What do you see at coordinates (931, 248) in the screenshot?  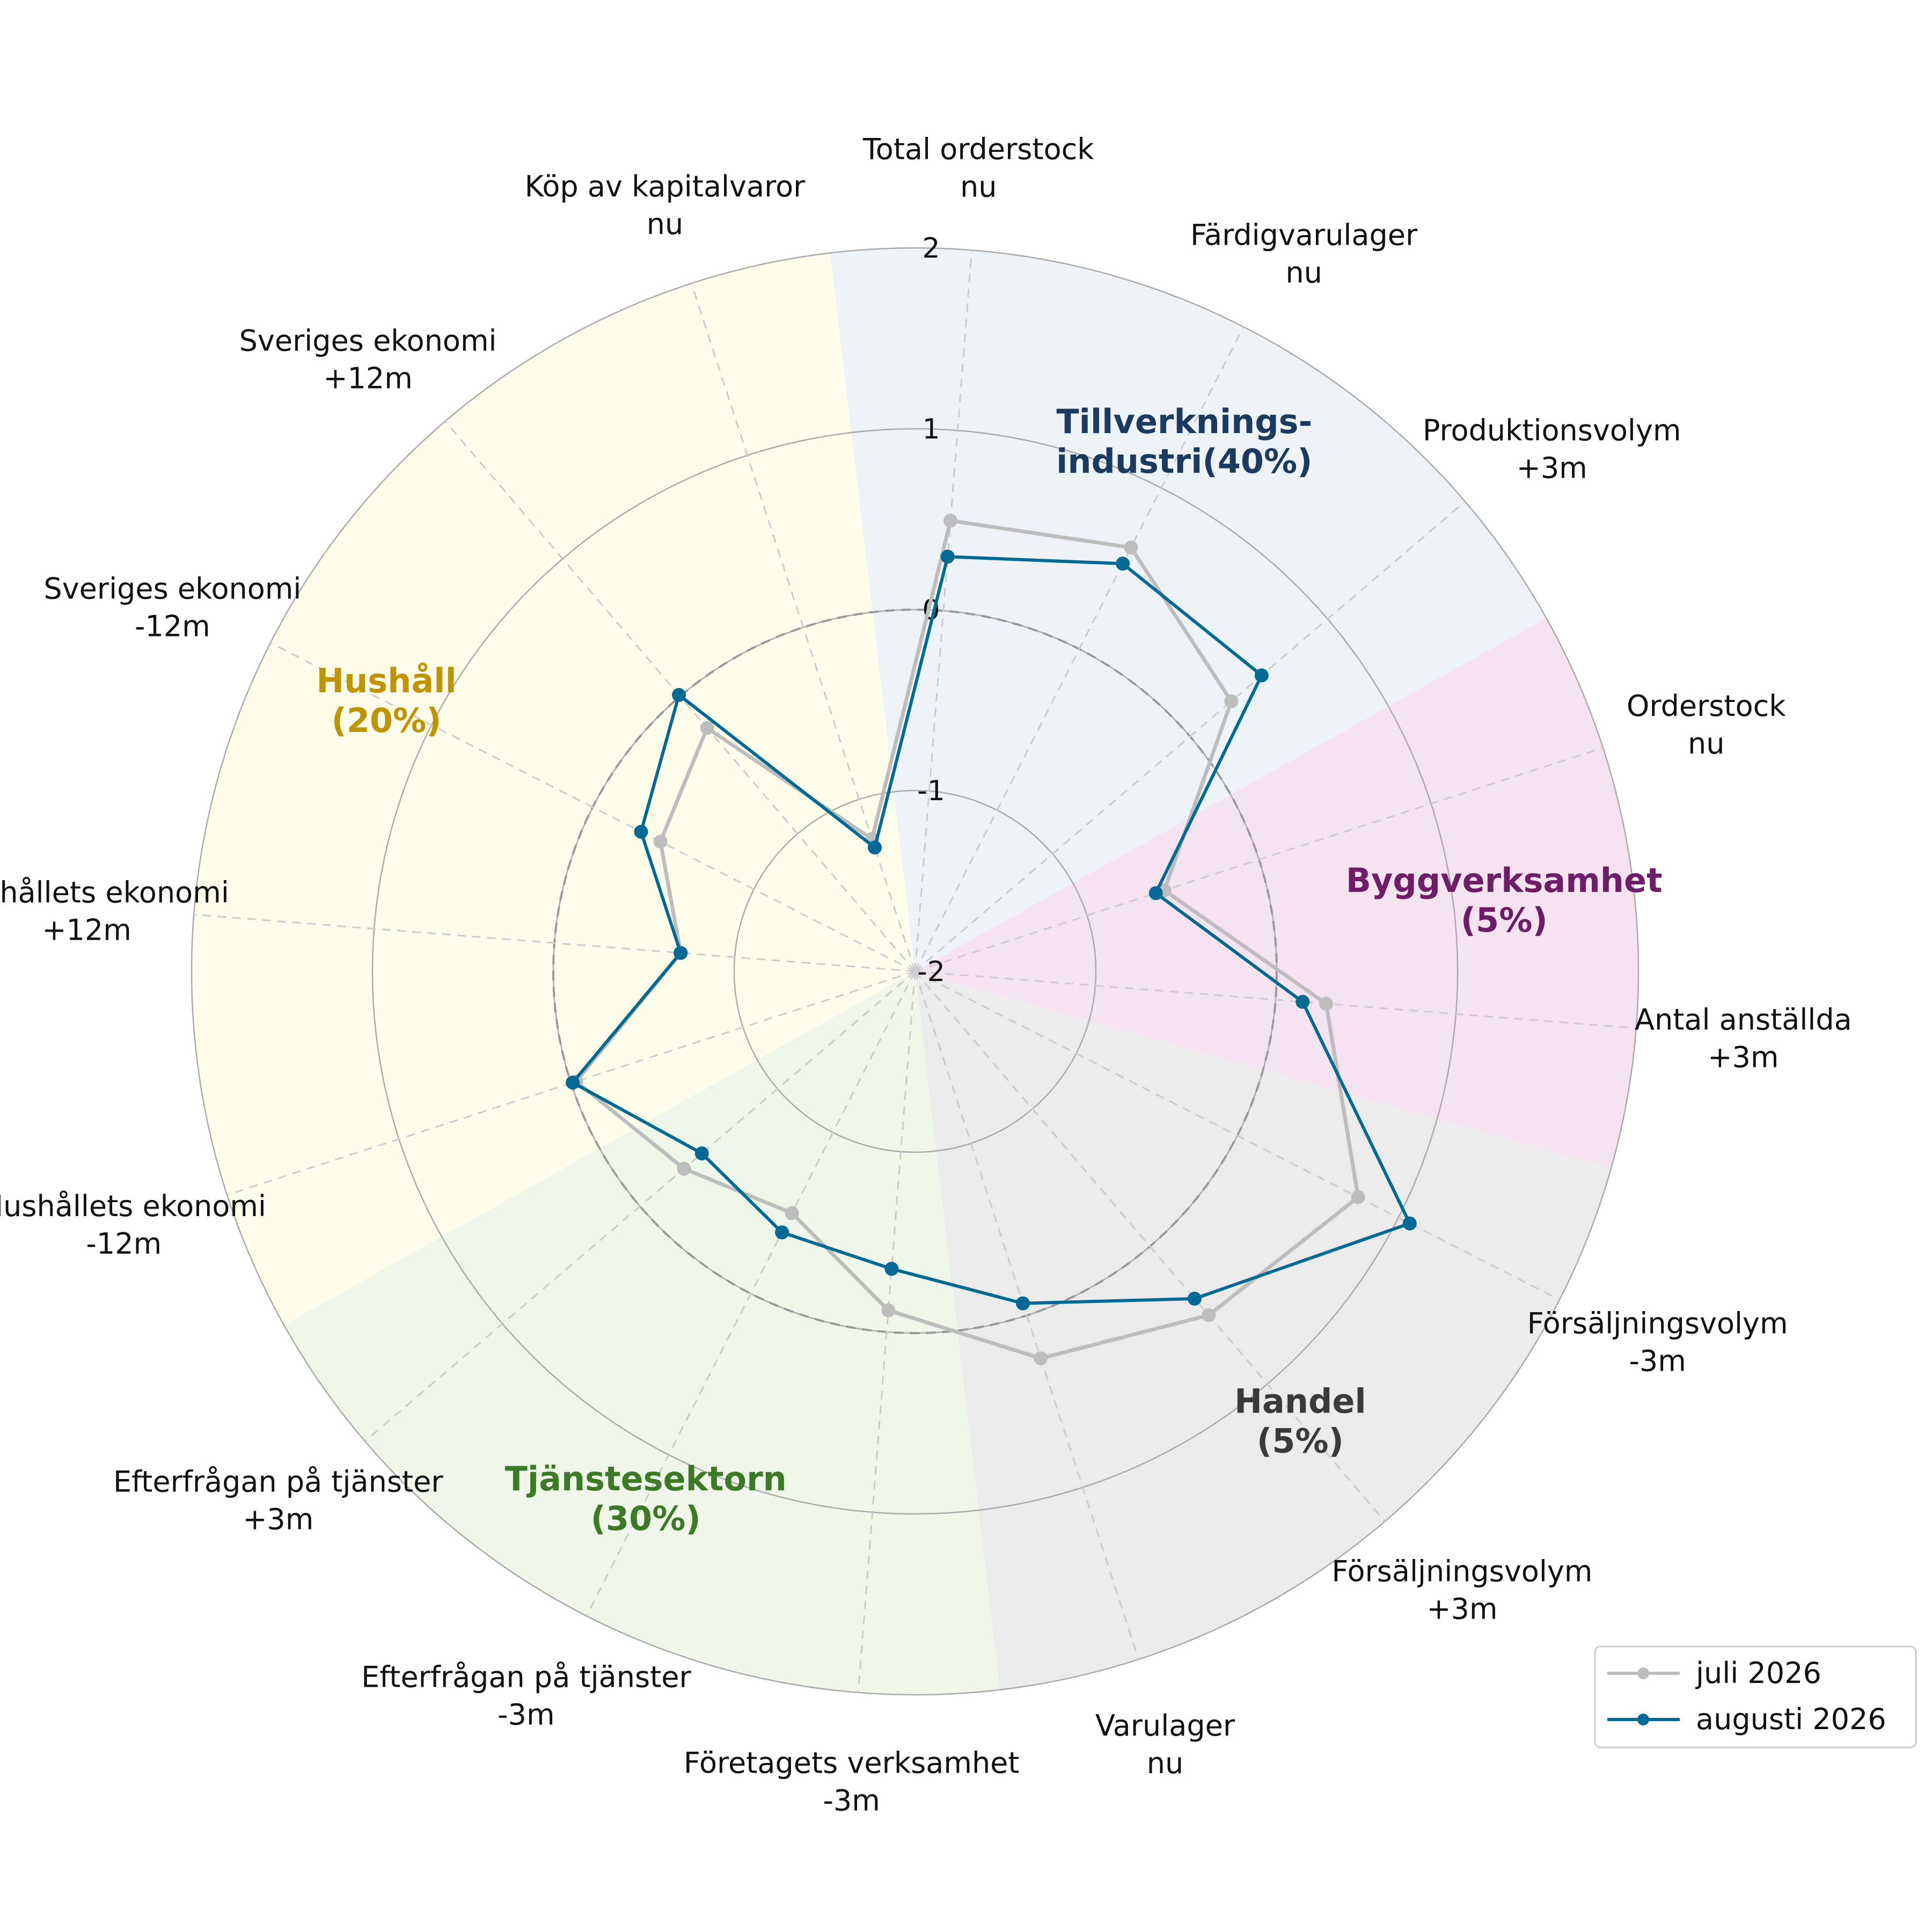 I see `r-tick-label-4: 2` at bounding box center [931, 248].